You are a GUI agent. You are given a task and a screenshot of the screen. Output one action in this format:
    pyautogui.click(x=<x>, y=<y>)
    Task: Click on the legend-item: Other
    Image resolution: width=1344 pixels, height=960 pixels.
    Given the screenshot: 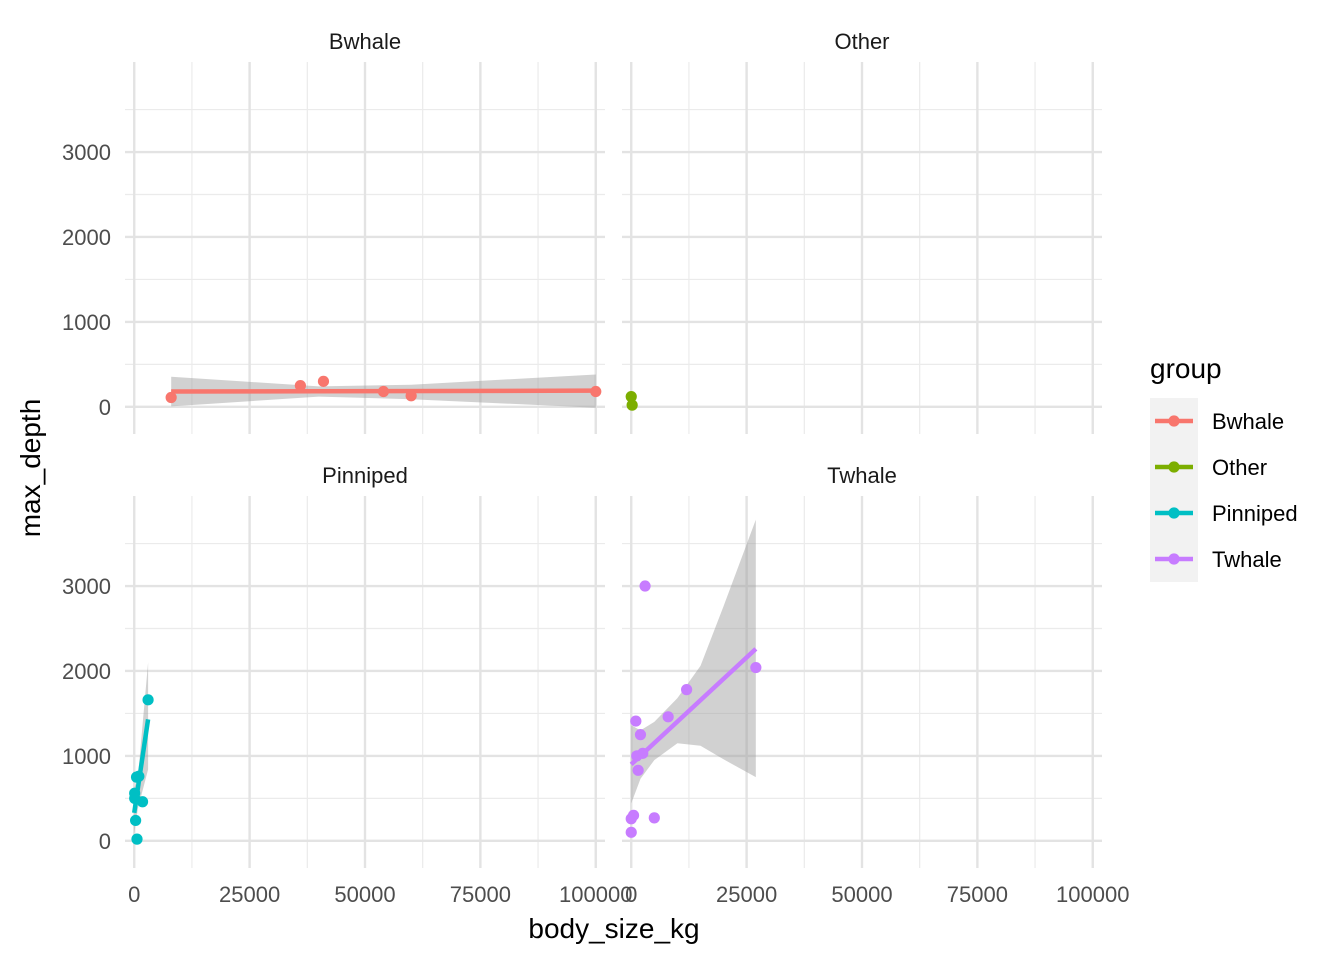 What is the action you would take?
    pyautogui.click(x=1211, y=467)
    